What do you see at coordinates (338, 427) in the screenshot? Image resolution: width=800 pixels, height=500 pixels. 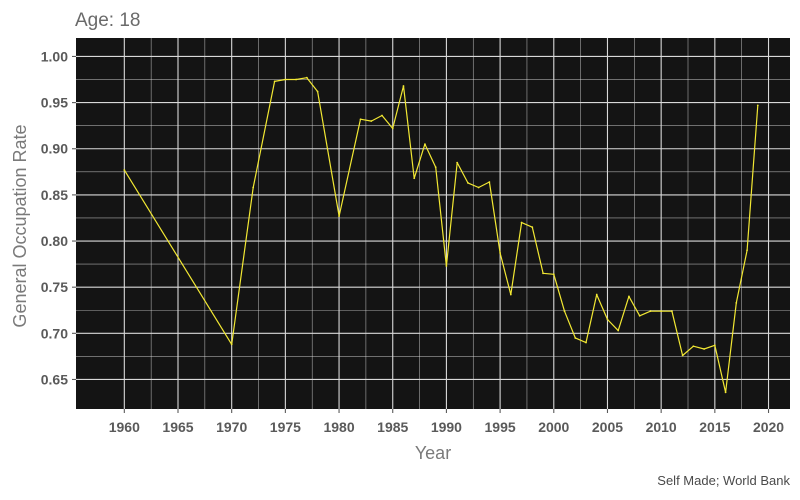 I see `x-tick-label: 1980` at bounding box center [338, 427].